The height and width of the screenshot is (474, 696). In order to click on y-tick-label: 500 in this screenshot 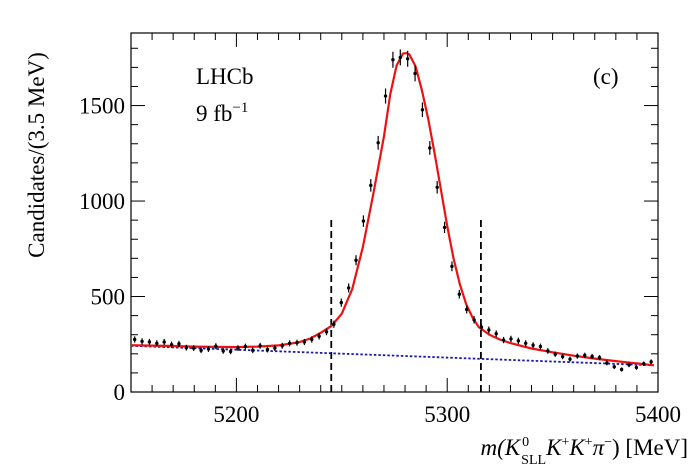, I will do `click(108, 297)`.